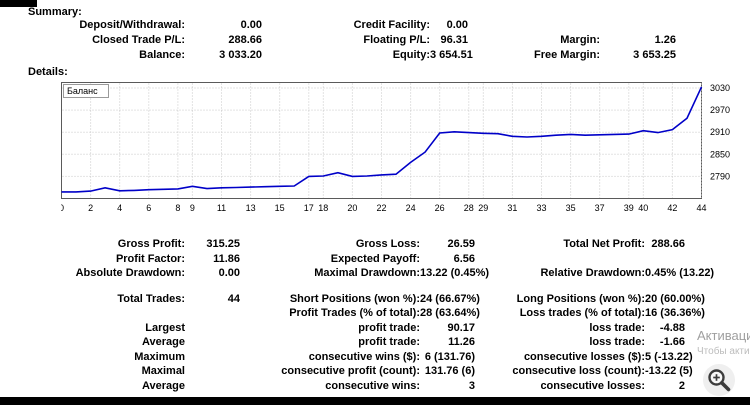 The image size is (750, 405). I want to click on summary-label: Closed Trade P/L:, so click(138, 40).